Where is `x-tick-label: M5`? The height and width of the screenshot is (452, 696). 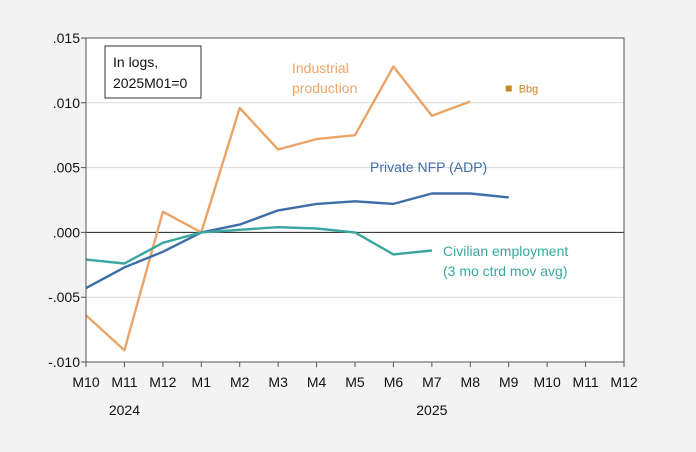 x-tick-label: M5 is located at coordinates (355, 382).